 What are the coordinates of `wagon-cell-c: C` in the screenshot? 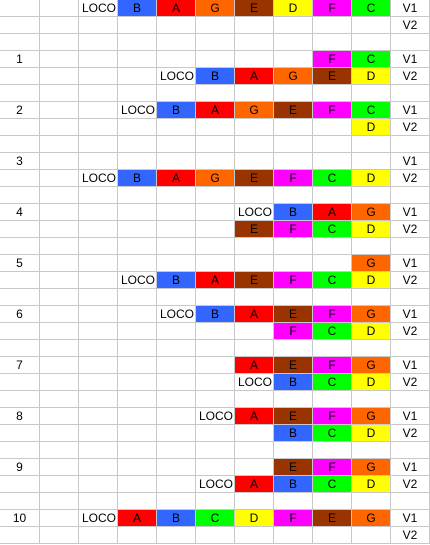 It's located at (371, 8).